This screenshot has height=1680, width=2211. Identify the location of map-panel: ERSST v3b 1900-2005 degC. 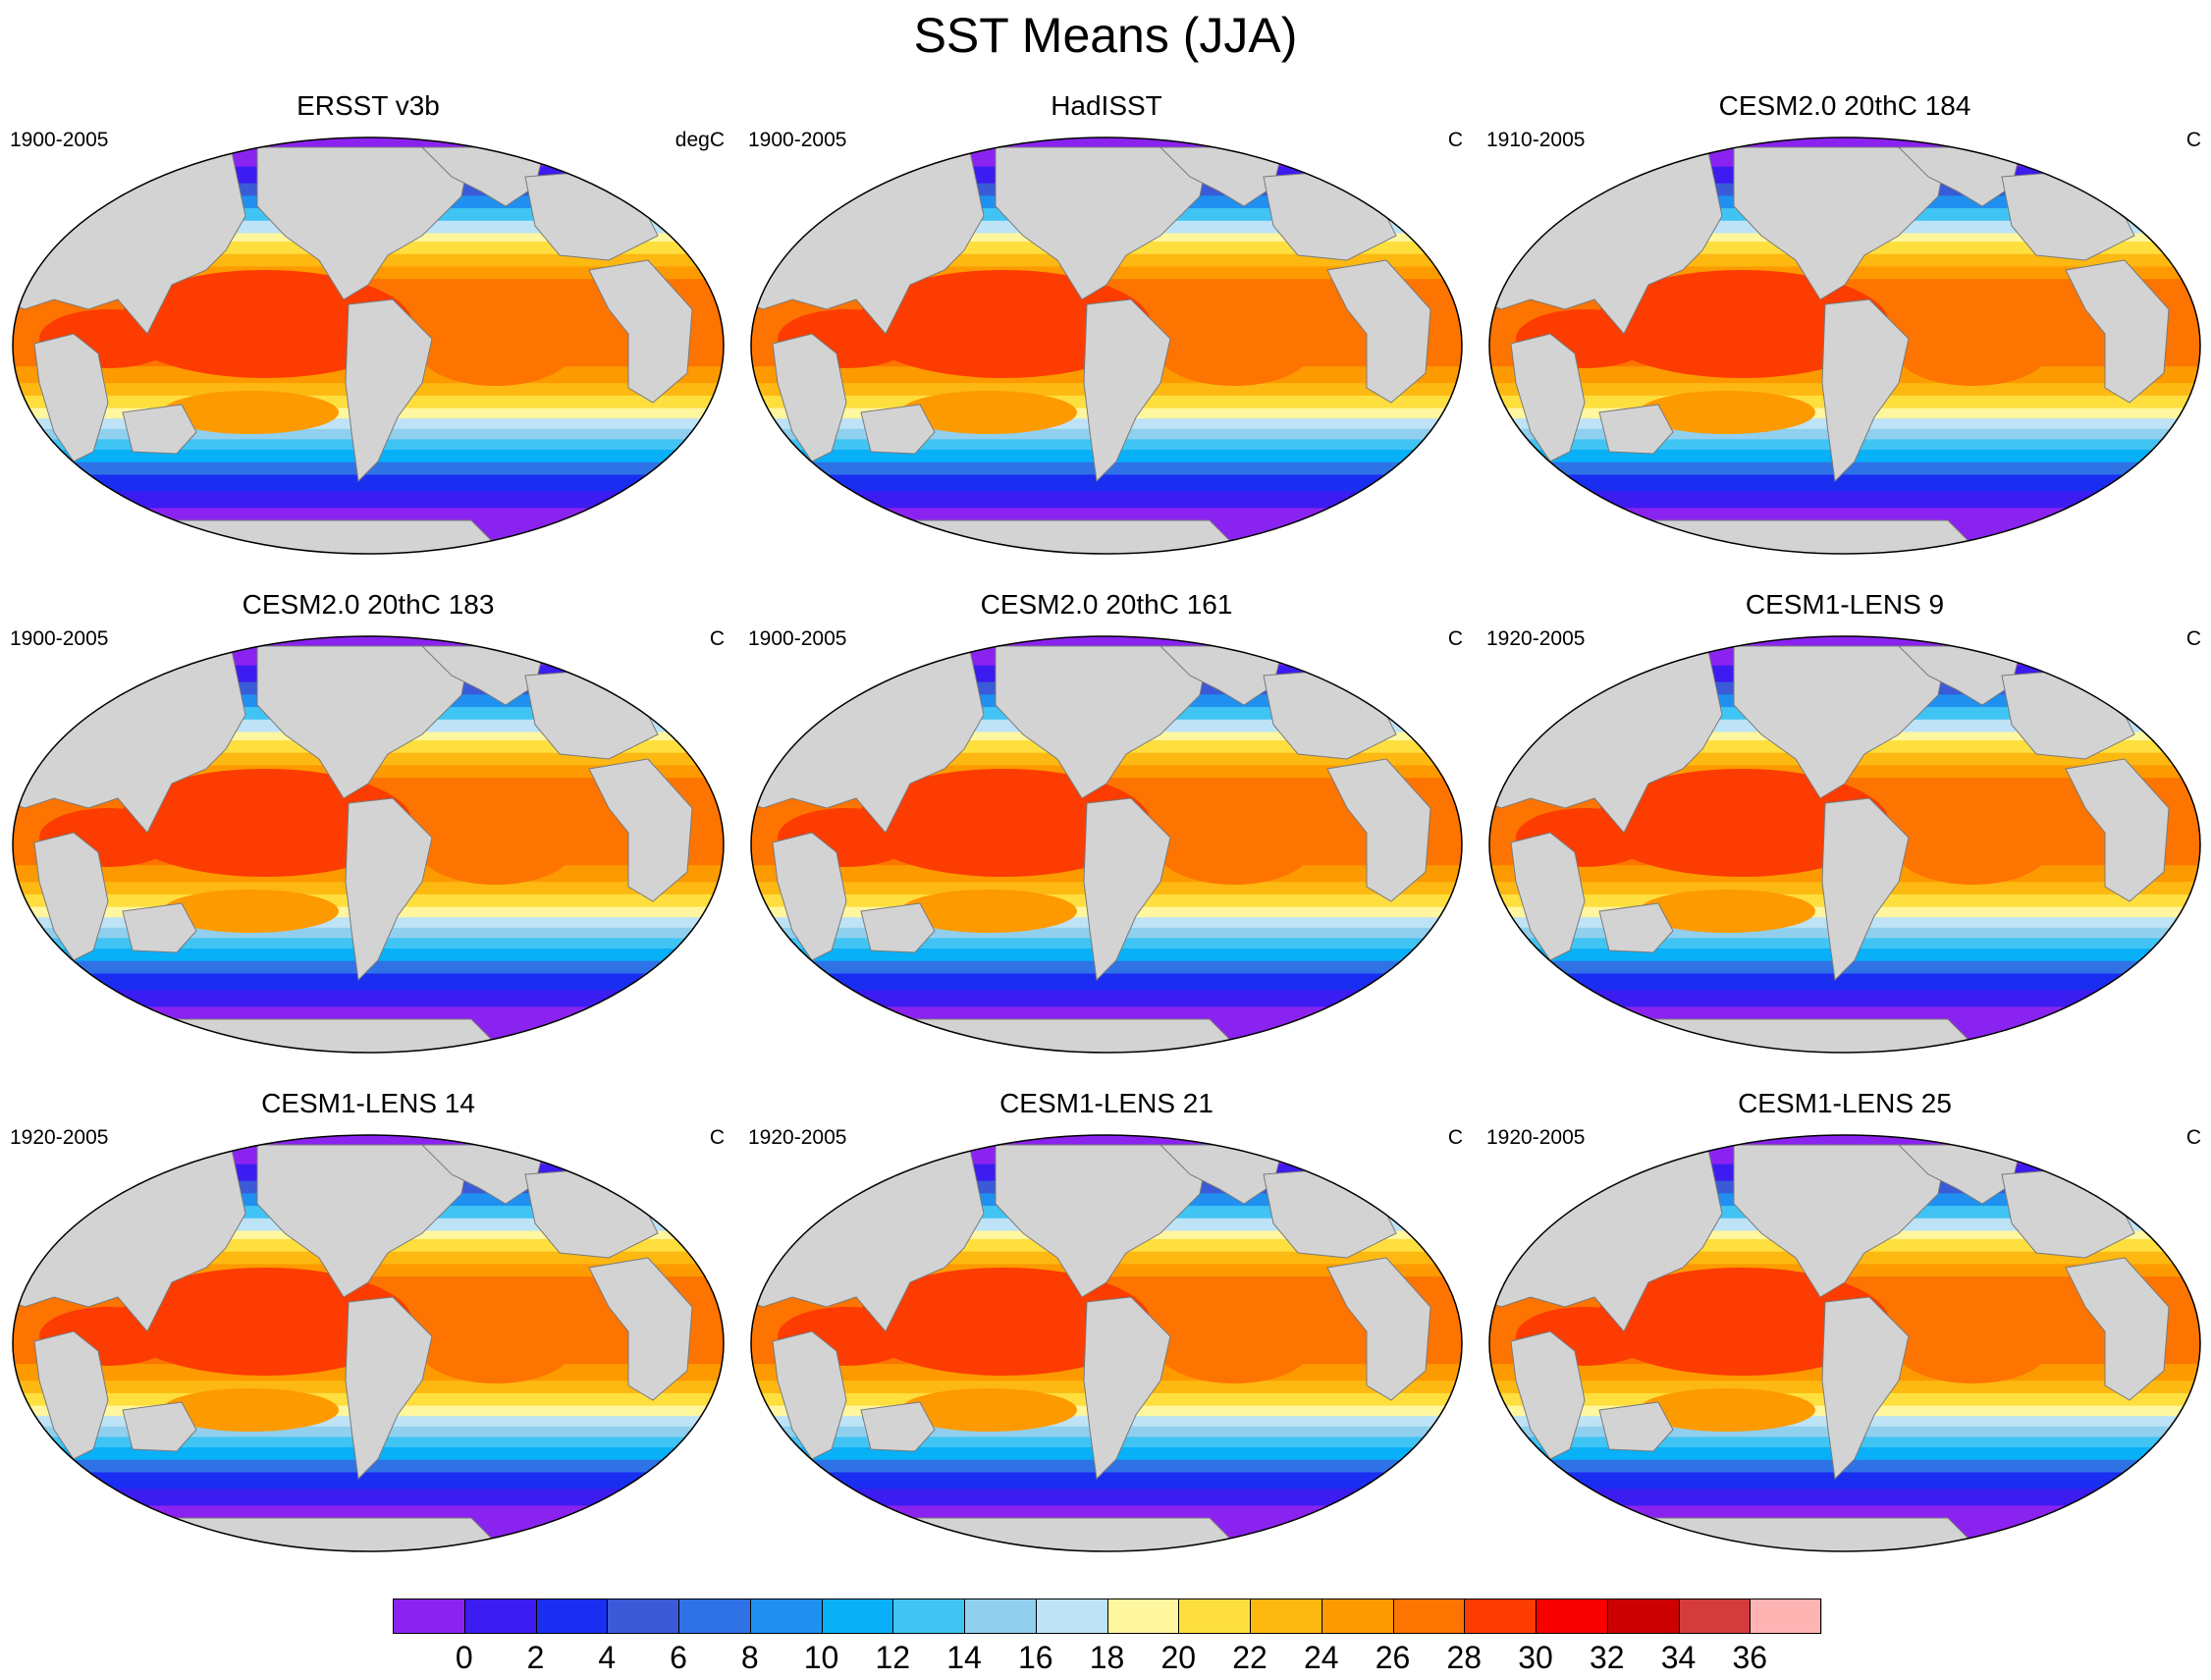
(368, 324).